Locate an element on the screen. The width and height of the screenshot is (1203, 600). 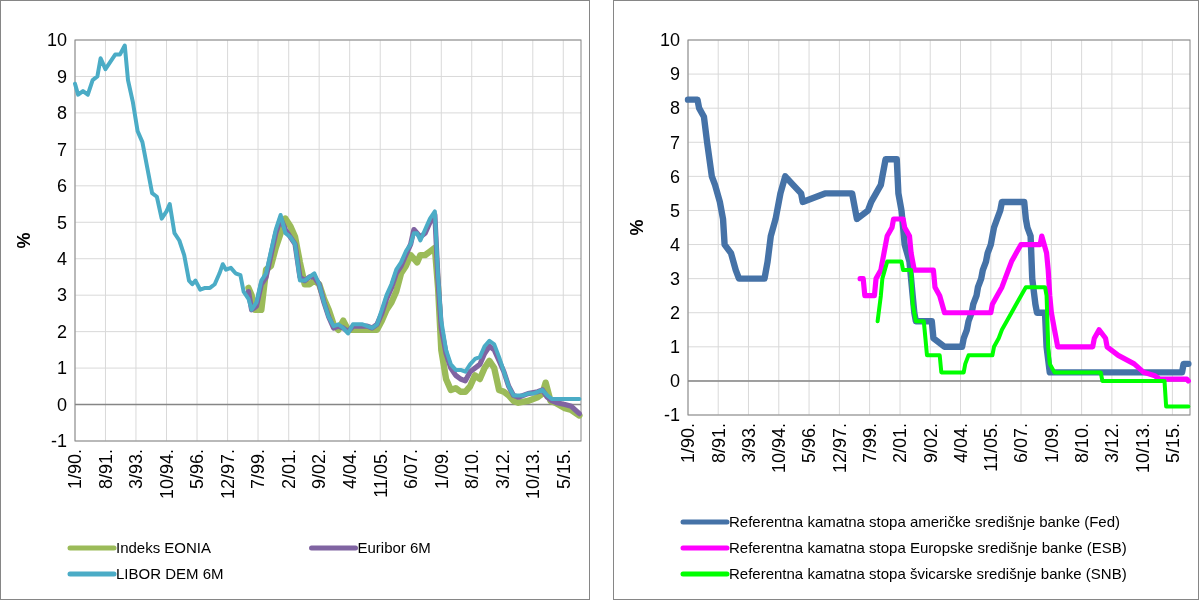
legend-label: Referentna kamatna stopa švicarske središnje banke (SNB) is located at coordinates (928, 574).